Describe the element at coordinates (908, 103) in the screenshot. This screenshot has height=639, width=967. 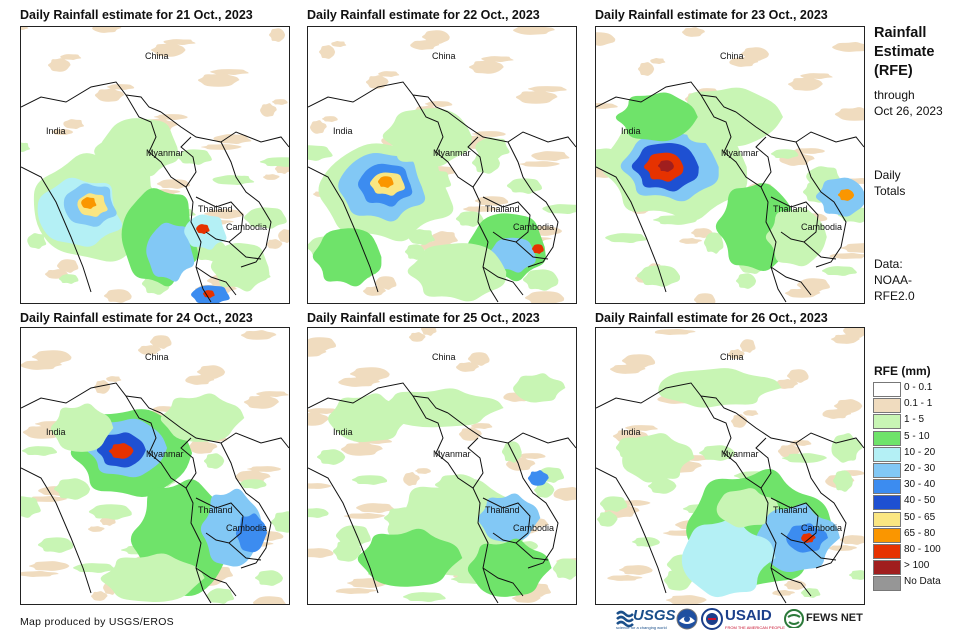
I see `through-date: through Oct 26, 2023` at that location.